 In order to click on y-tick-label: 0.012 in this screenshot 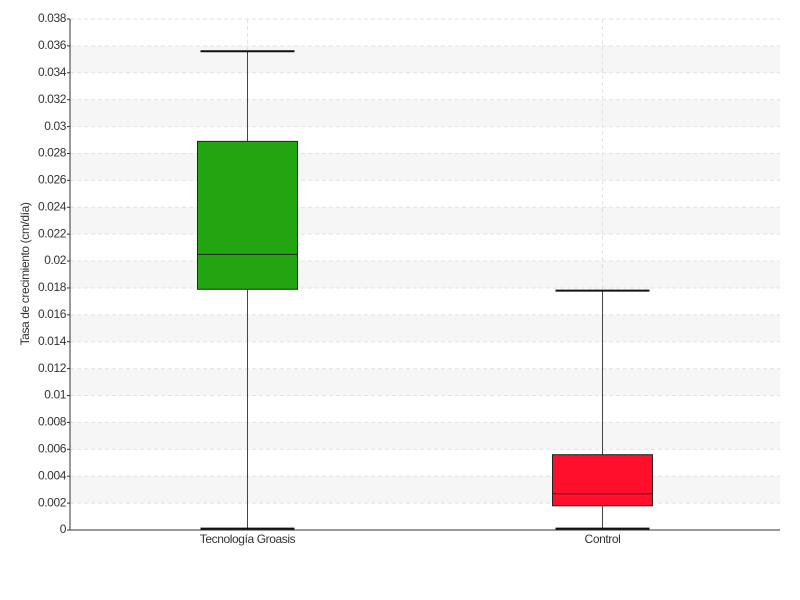, I will do `click(52, 368)`.